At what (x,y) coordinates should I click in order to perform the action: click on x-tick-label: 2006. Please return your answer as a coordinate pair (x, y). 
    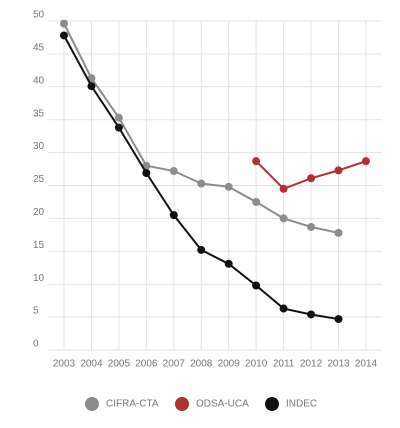
    Looking at the image, I should click on (146, 364).